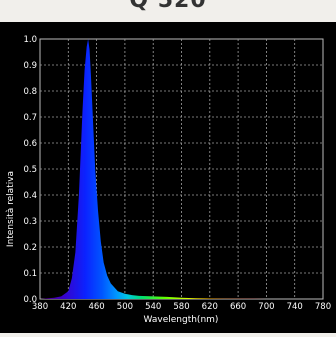  What do you see at coordinates (125, 307) in the screenshot?
I see `x-tick-label: 500` at bounding box center [125, 307].